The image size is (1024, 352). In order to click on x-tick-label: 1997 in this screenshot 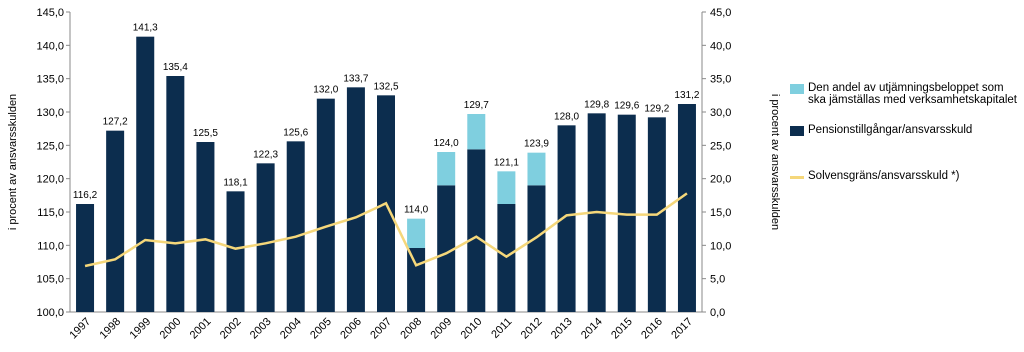, I will do `click(80, 329)`.